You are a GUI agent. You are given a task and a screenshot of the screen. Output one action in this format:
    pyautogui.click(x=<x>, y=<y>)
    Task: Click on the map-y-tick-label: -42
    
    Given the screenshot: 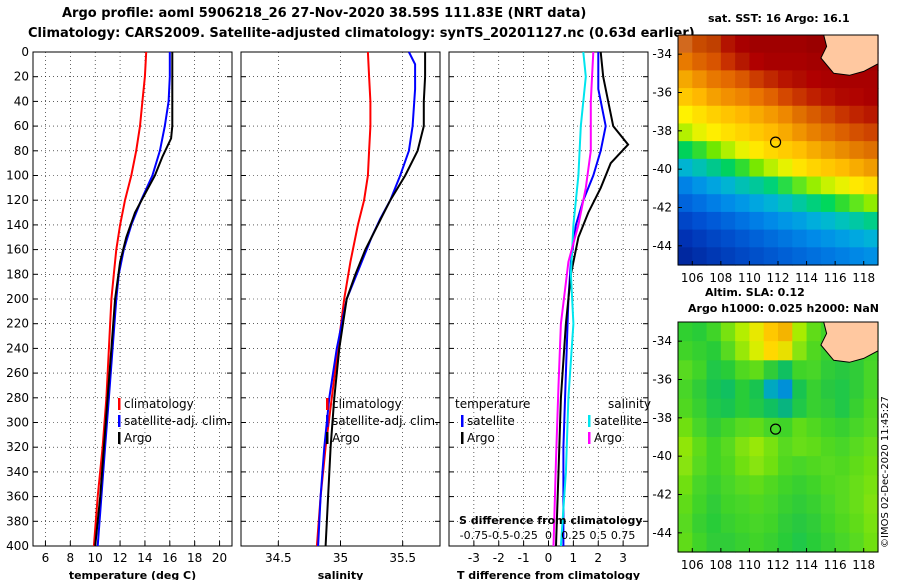 What is the action you would take?
    pyautogui.click(x=662, y=208)
    